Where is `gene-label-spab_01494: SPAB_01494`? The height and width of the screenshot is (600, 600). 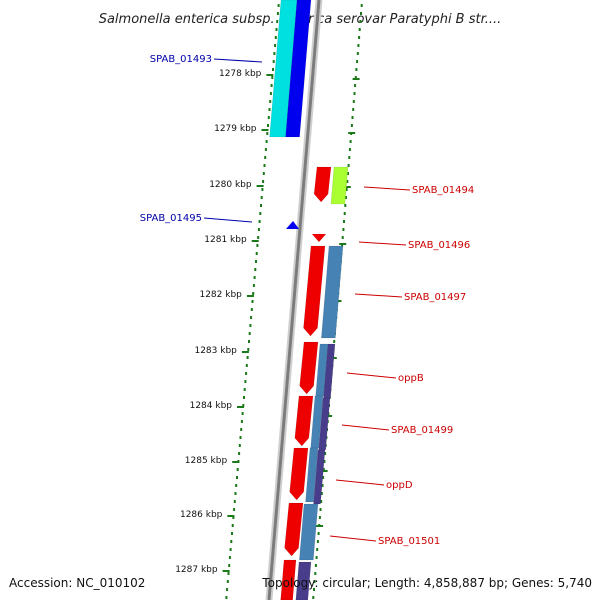
gene-label-spab_01494: SPAB_01494 is located at coordinates (443, 190).